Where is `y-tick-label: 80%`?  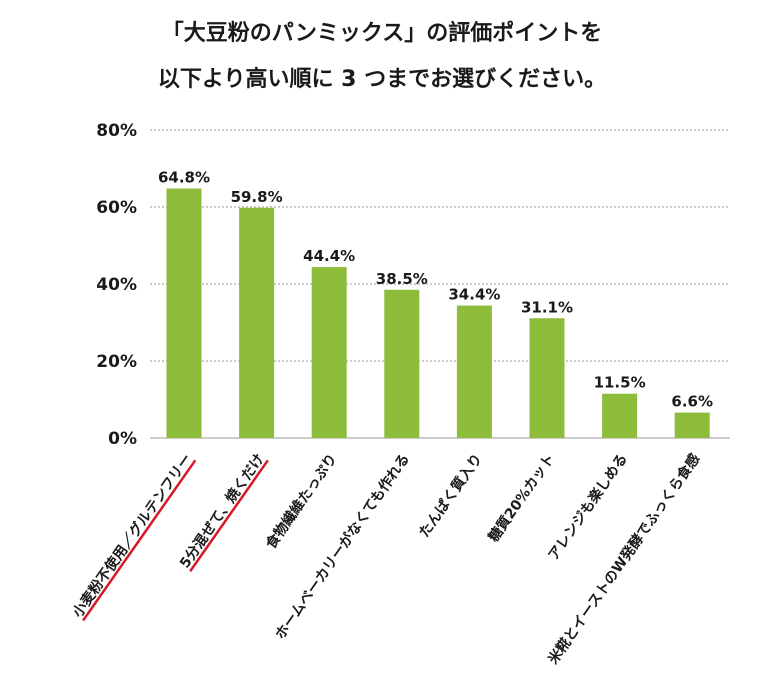
y-tick-label: 80% is located at coordinates (116, 131).